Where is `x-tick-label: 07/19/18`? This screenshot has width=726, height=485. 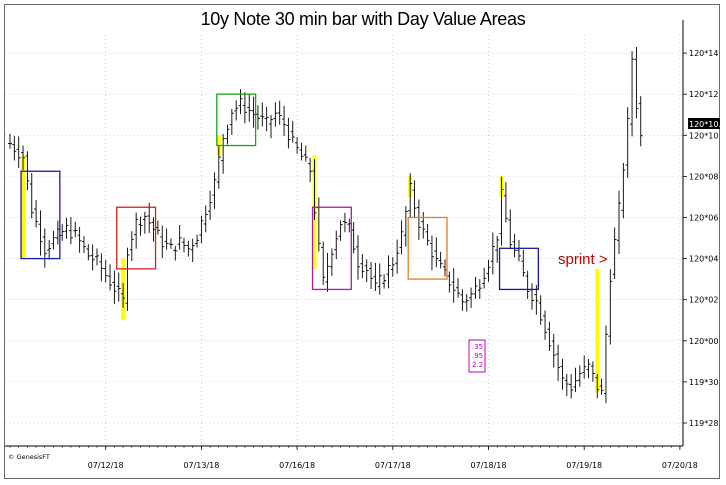 x-tick-label: 07/19/18 is located at coordinates (584, 465).